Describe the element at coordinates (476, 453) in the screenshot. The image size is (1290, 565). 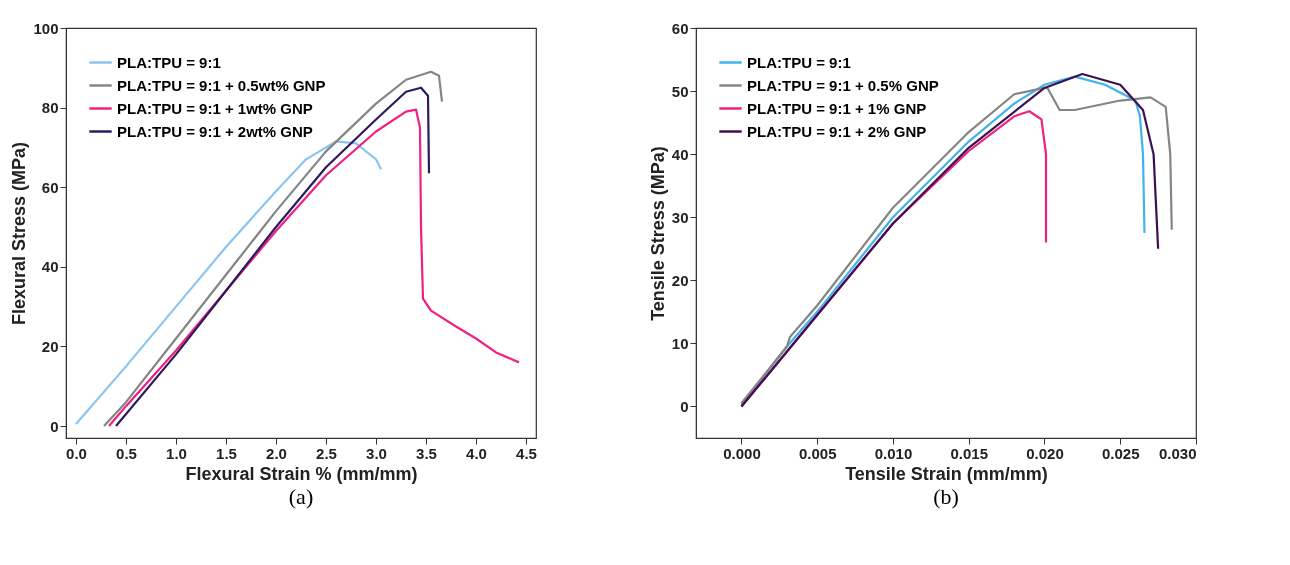
I see `x-tick-label: 4.0` at that location.